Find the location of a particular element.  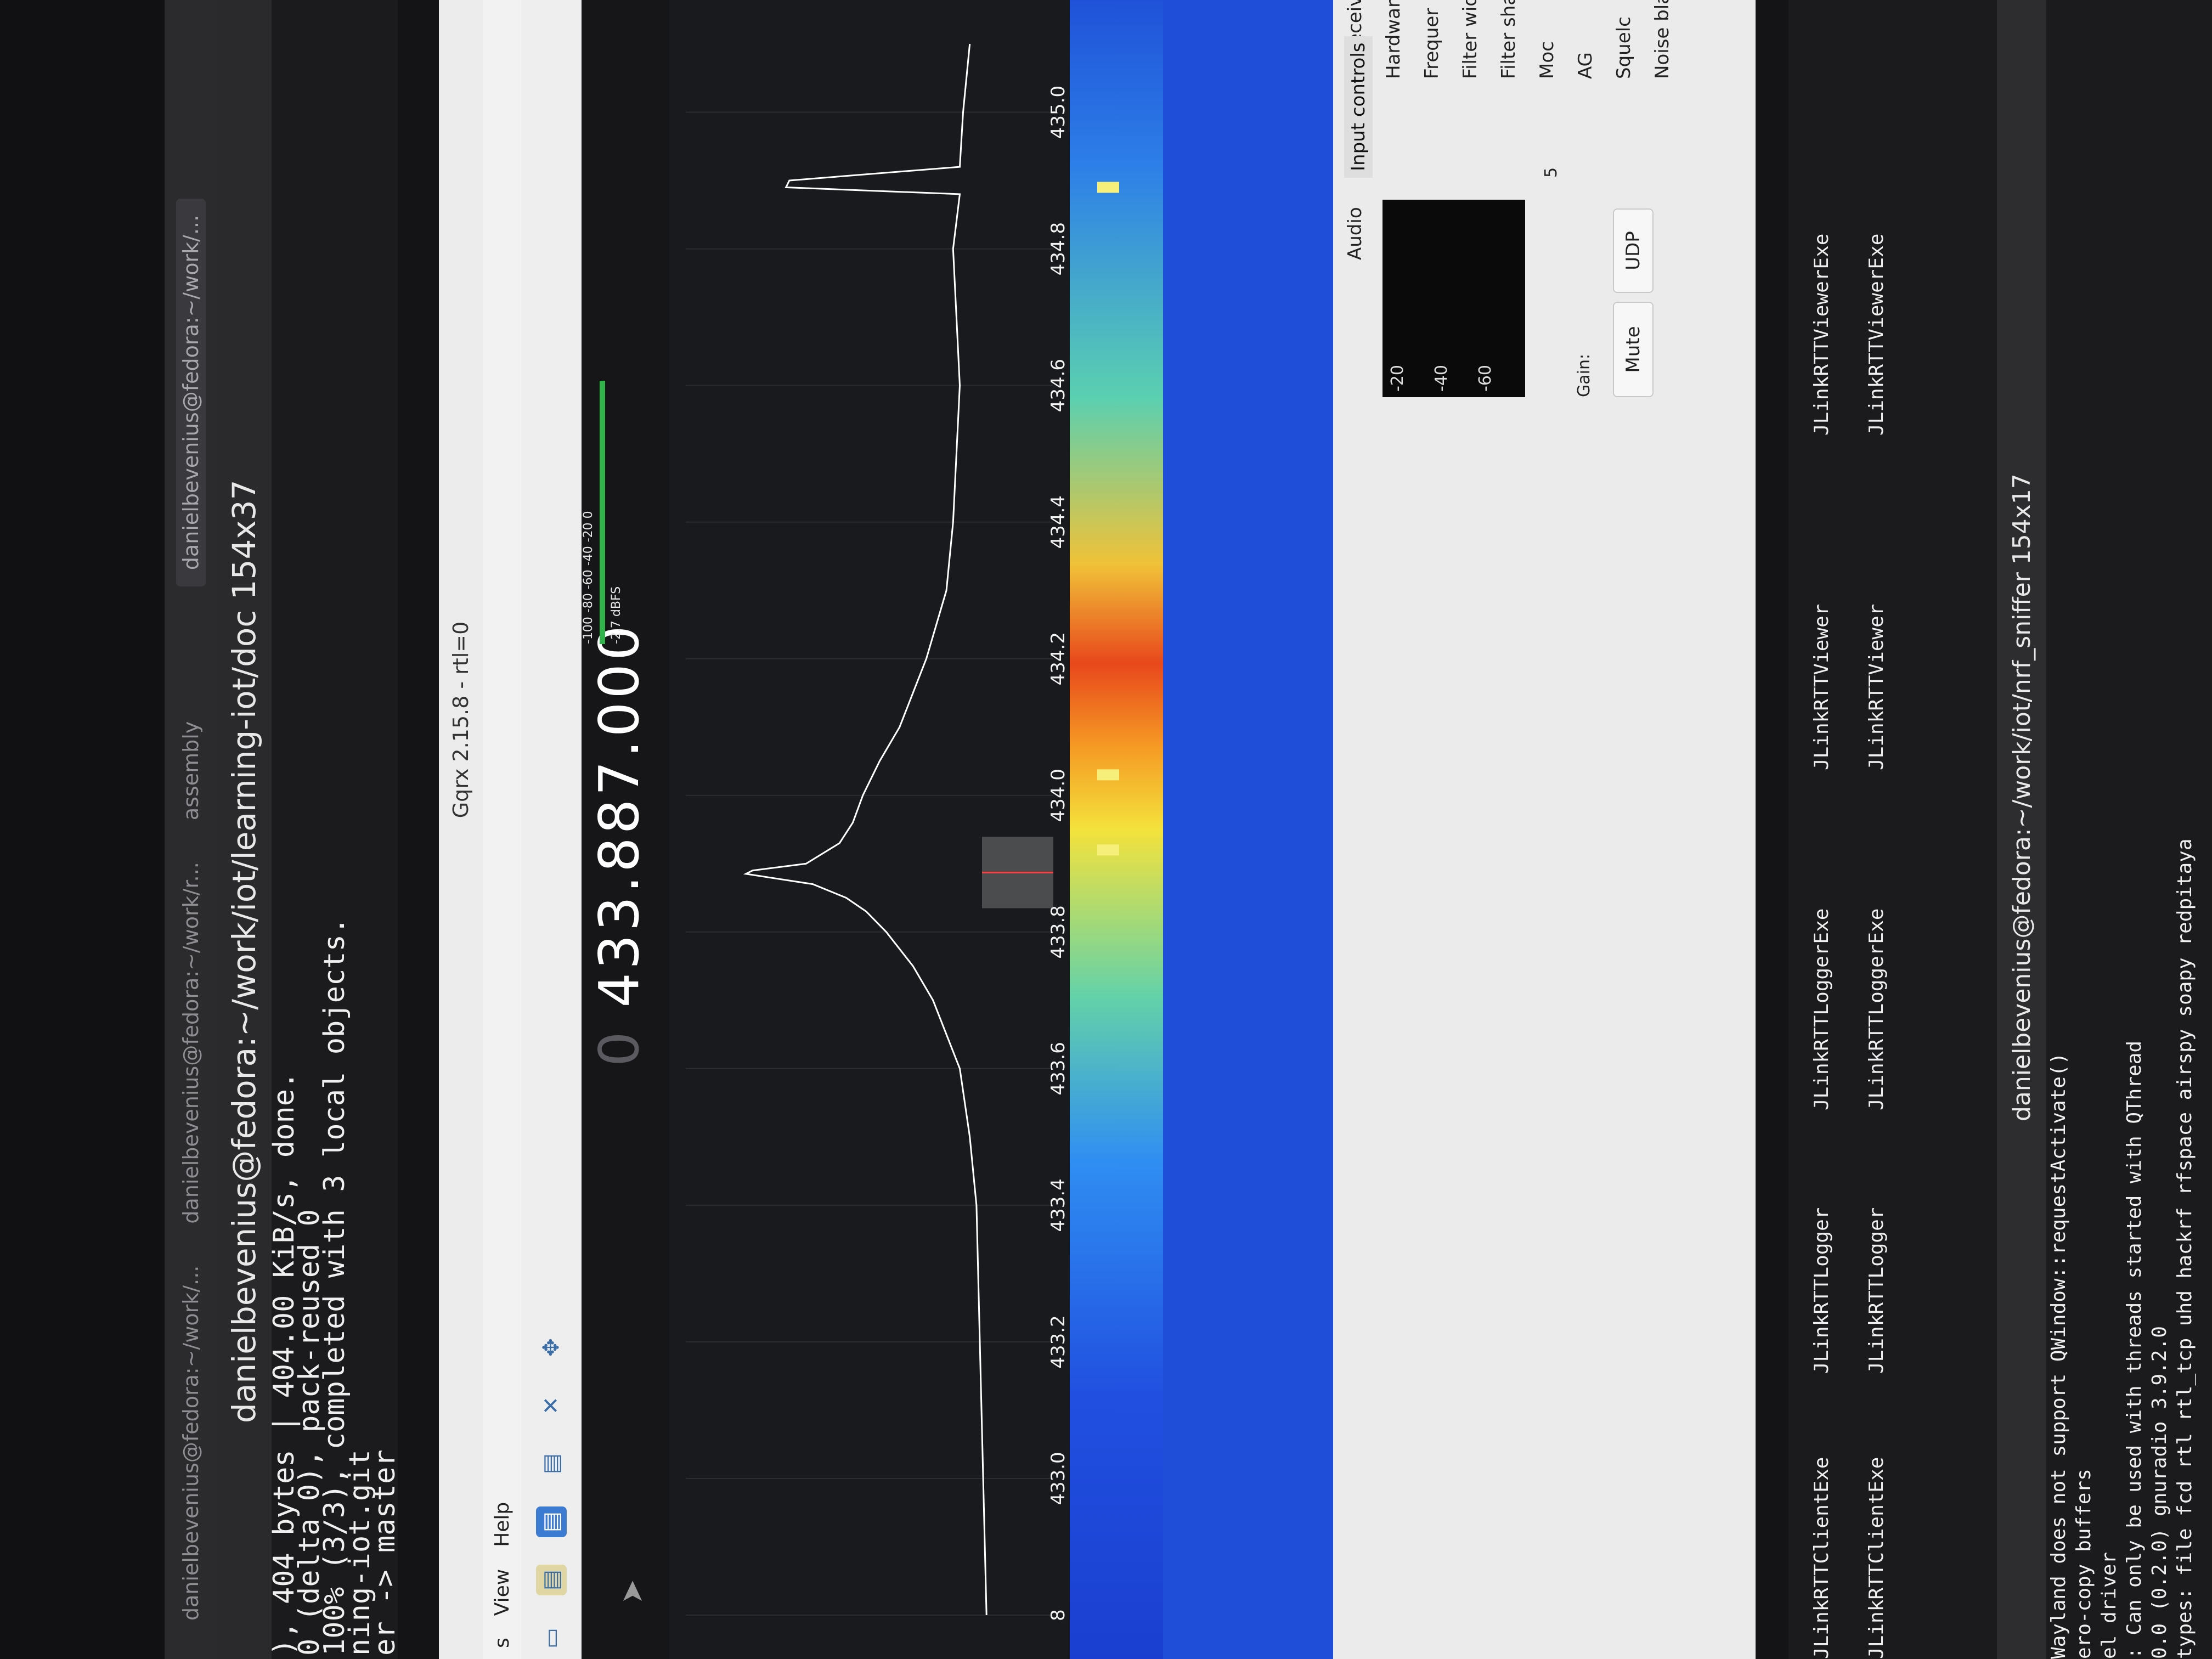

agc-label: AG is located at coordinates (1586, 65).